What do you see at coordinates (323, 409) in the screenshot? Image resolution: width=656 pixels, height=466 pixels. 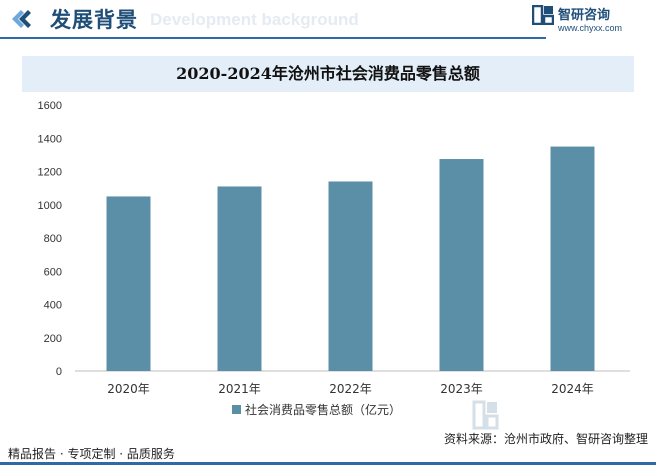 I see `legend-label: 社会消费品零售总额（亿元）` at bounding box center [323, 409].